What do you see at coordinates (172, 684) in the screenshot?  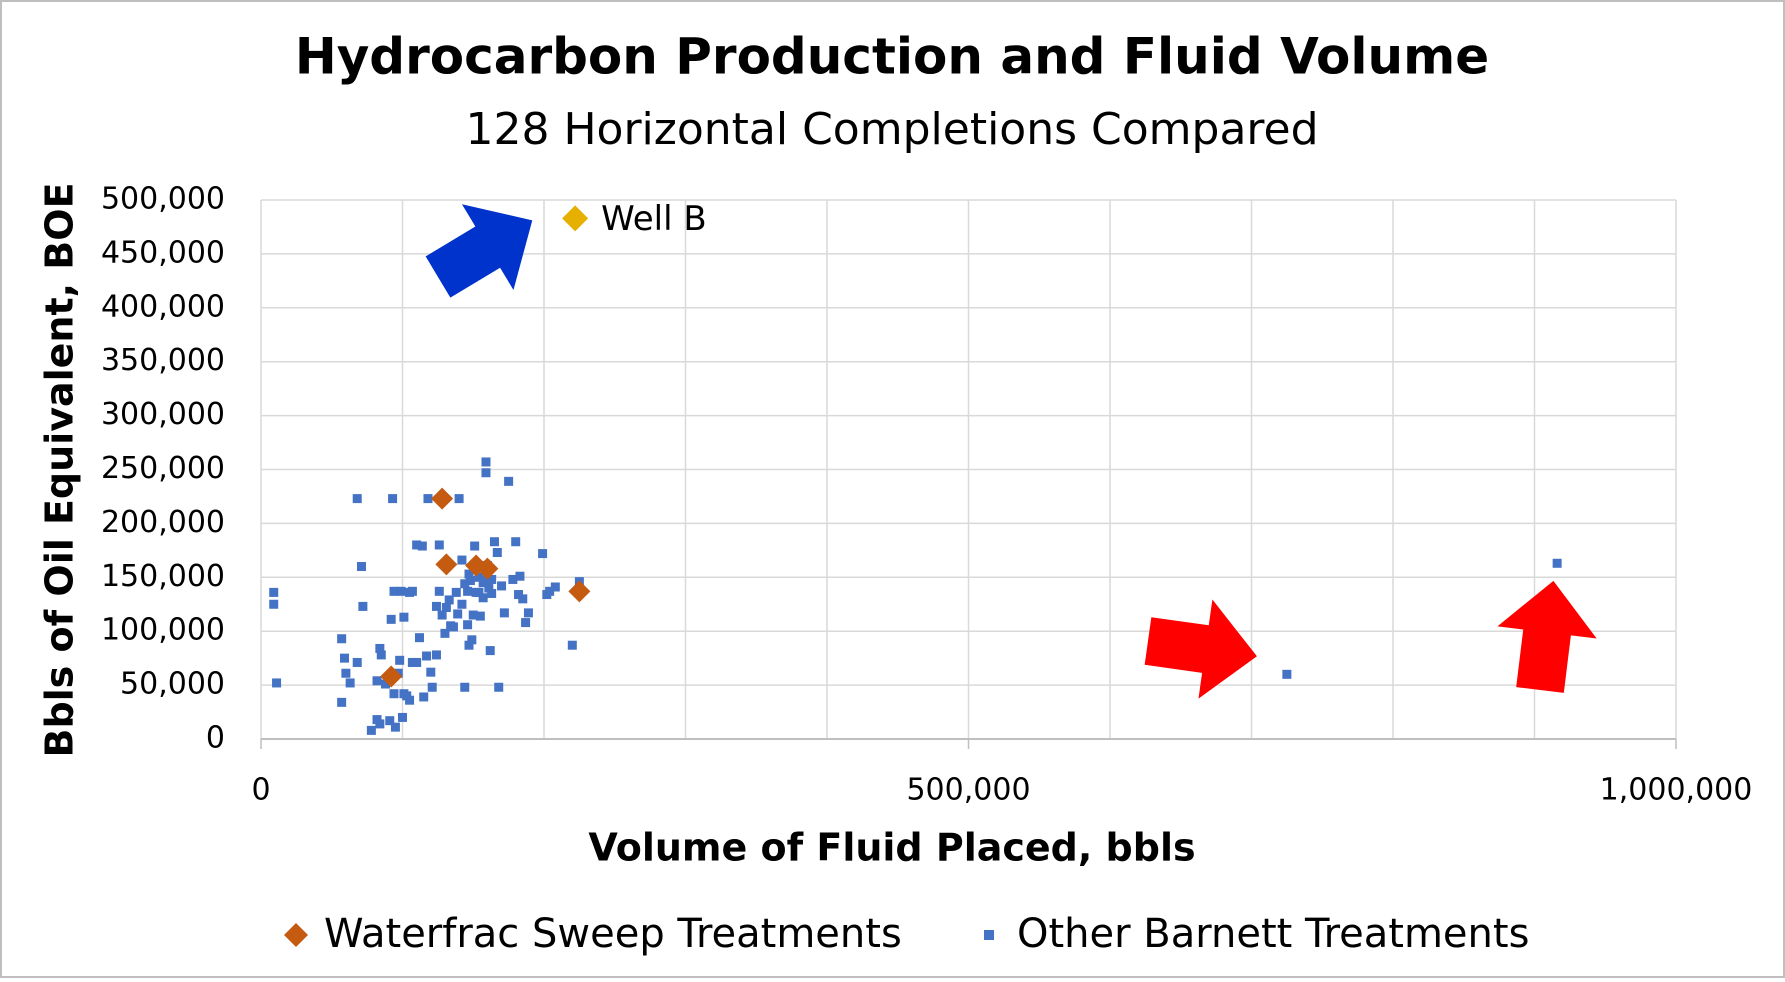 I see `y-tick-label: 50,000` at bounding box center [172, 684].